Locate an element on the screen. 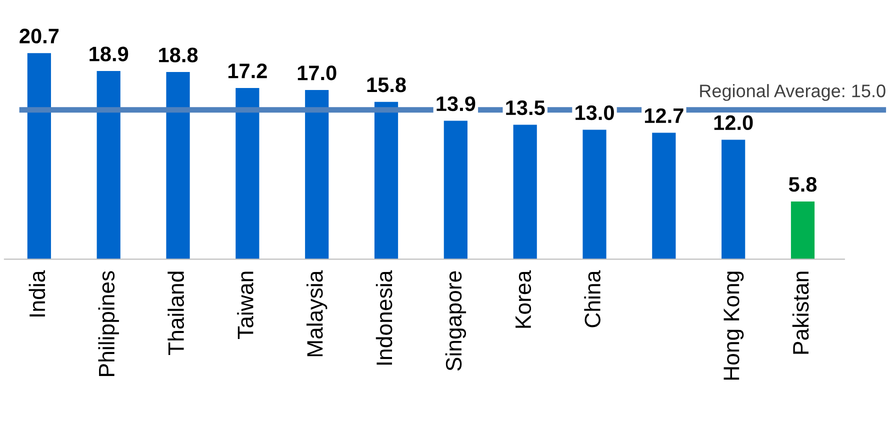 This screenshot has width=895, height=432. data-label: 12.7 is located at coordinates (664, 115).